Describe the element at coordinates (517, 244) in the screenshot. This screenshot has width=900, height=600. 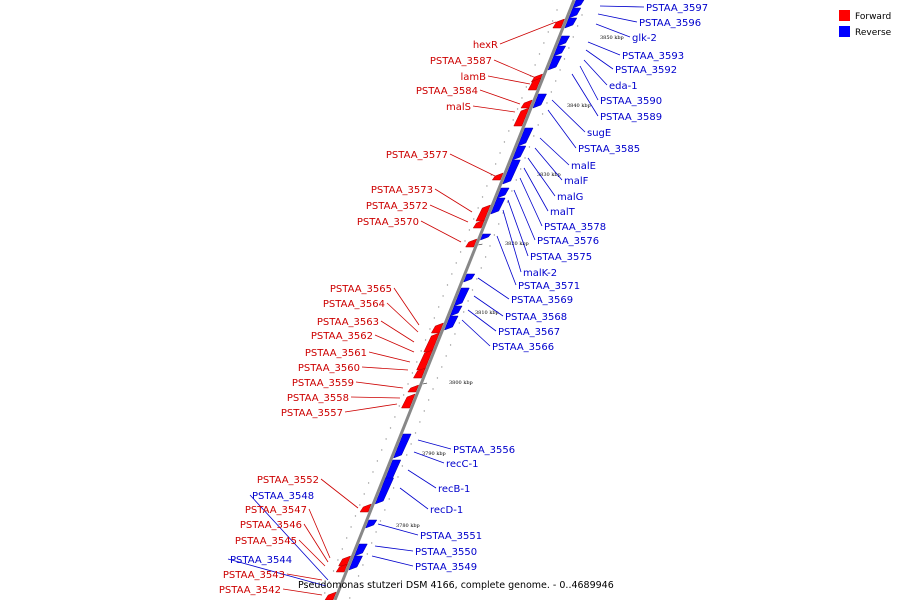
I see `kbp-tick-label: 3820 kbp` at that location.